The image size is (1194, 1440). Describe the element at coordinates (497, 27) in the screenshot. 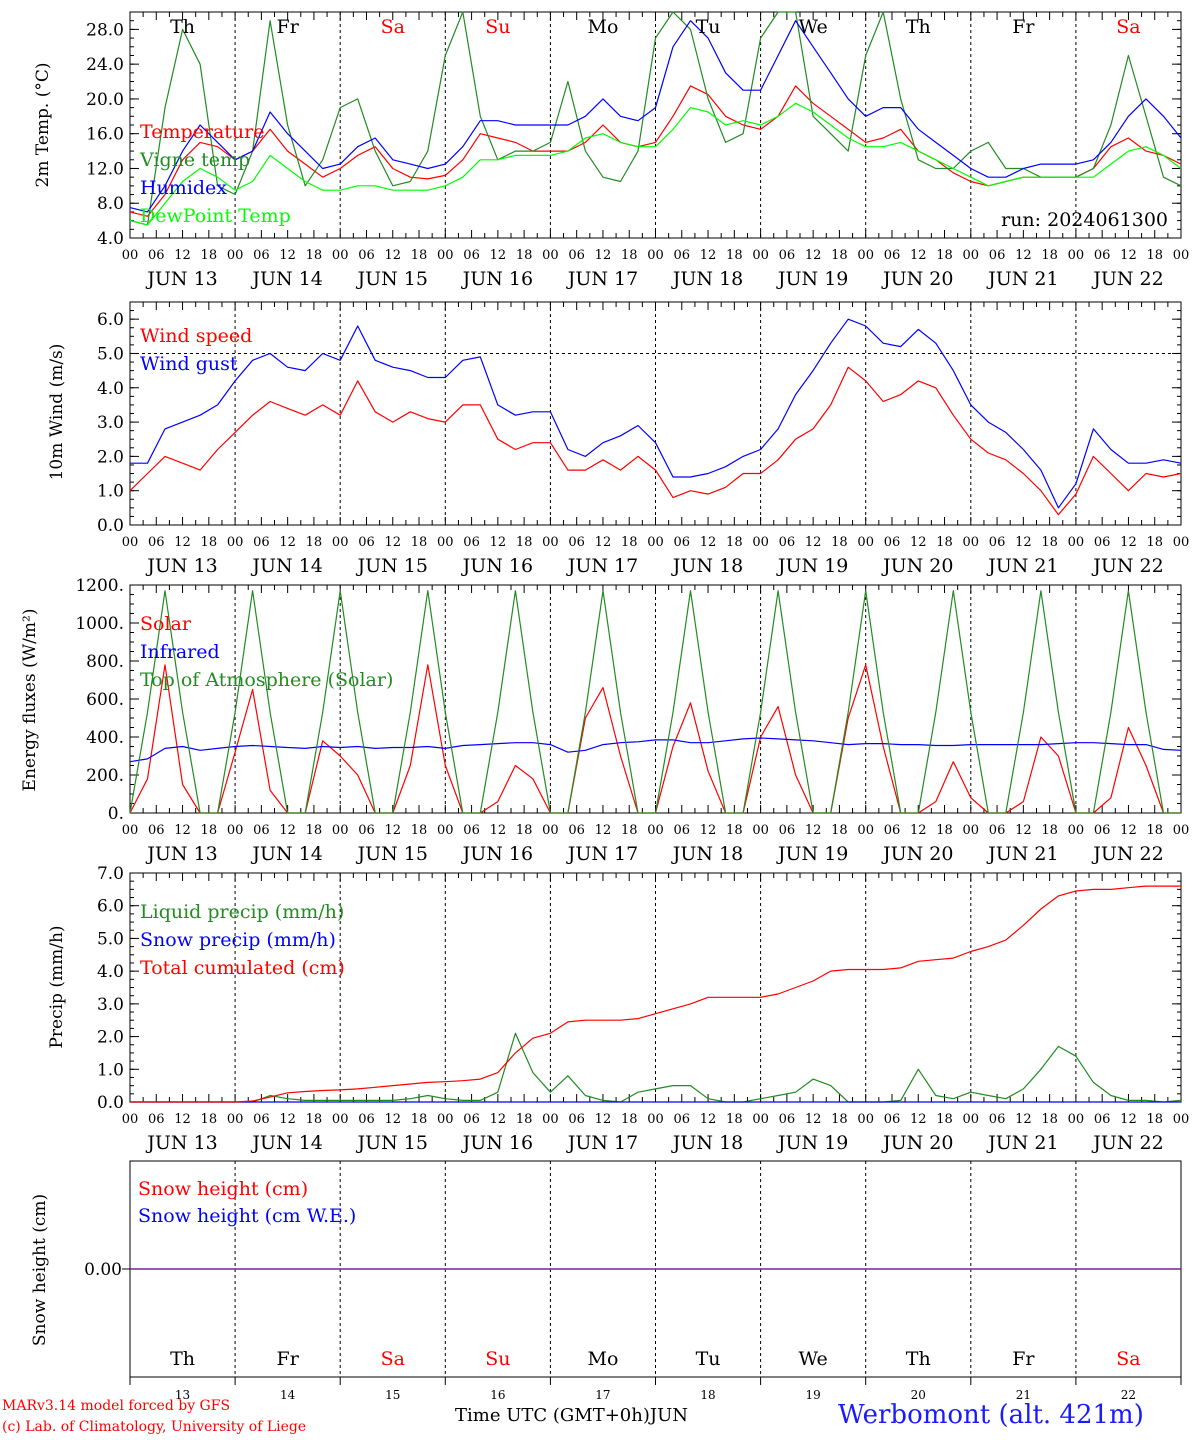

I see `weekday-label-top: Su` at that location.